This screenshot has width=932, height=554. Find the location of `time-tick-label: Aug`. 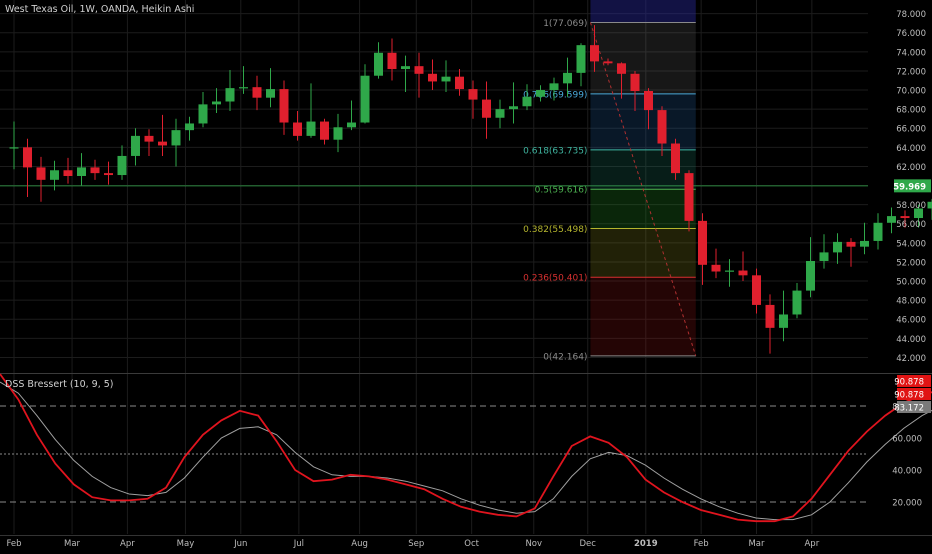

time-tick-label: Aug is located at coordinates (359, 544).